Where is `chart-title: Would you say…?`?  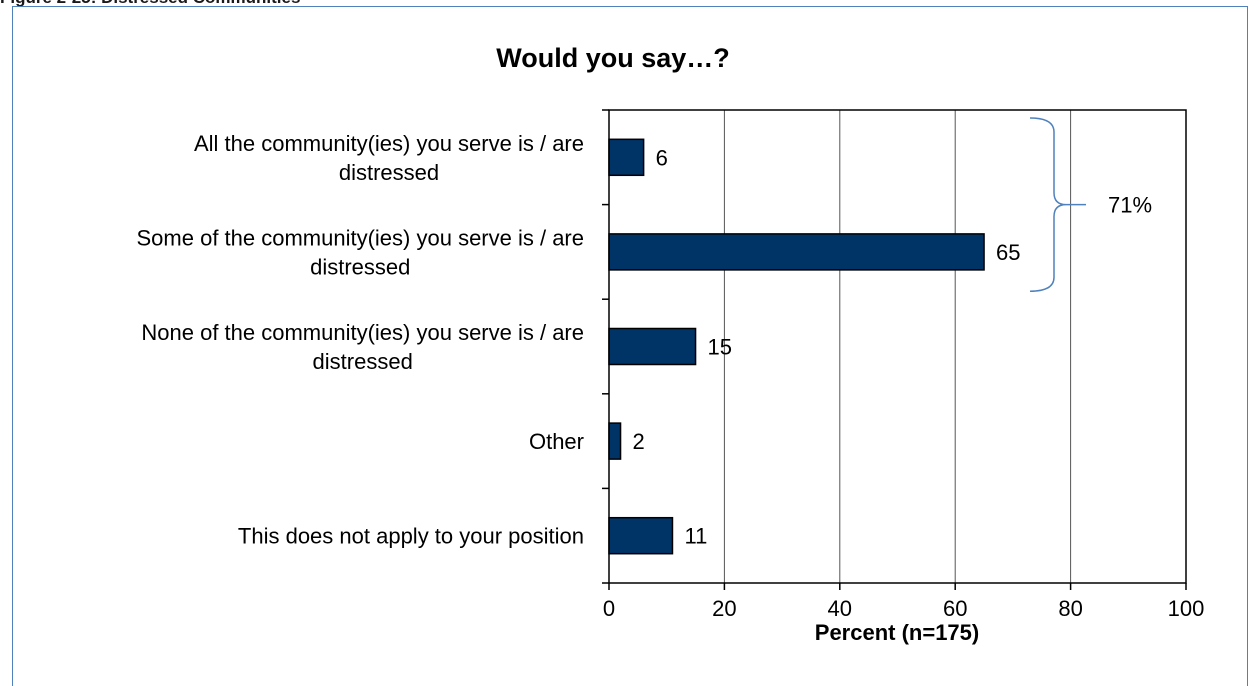
chart-title: Would you say…? is located at coordinates (613, 58).